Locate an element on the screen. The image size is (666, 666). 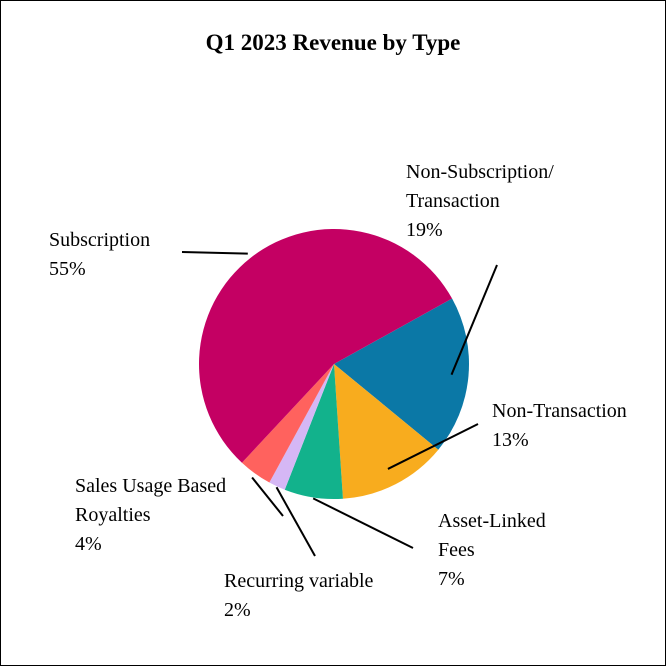
chart-title: Q1 2023 Revenue by Type is located at coordinates (333, 42).